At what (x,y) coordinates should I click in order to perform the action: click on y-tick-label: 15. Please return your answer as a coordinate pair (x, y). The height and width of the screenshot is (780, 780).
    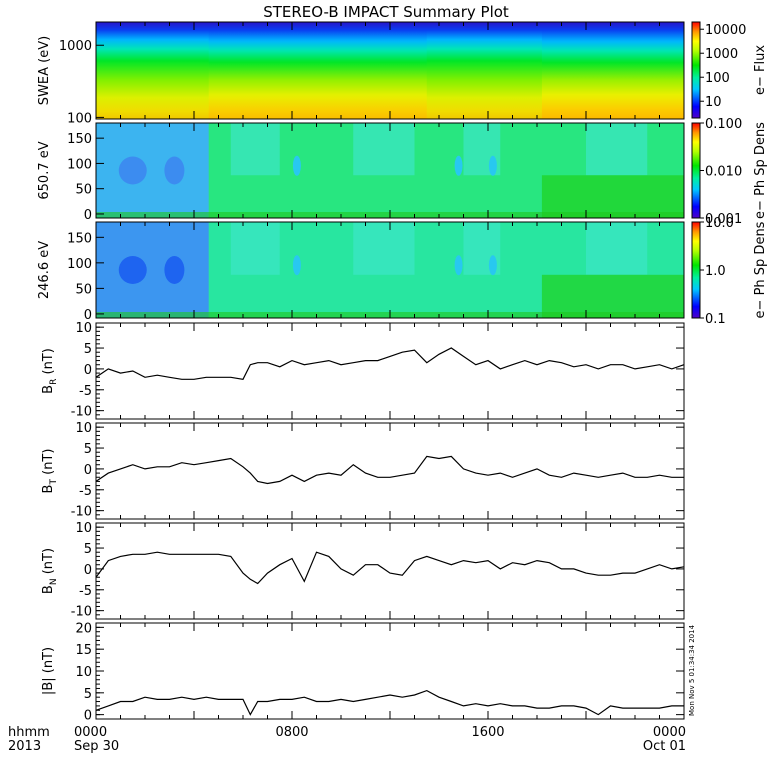
    Looking at the image, I should click on (83, 650).